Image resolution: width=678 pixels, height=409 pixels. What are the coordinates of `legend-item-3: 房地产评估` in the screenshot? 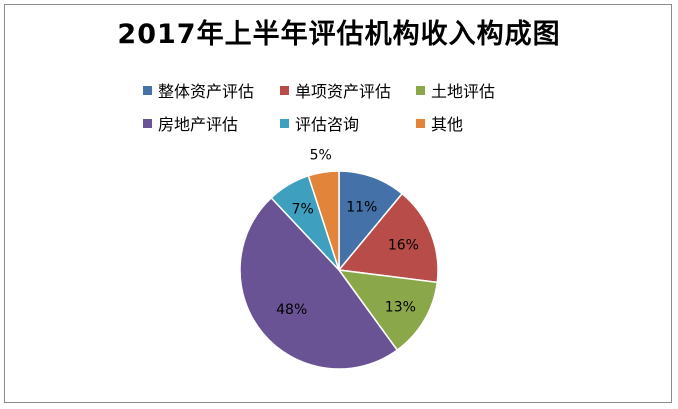 It's located at (190, 123).